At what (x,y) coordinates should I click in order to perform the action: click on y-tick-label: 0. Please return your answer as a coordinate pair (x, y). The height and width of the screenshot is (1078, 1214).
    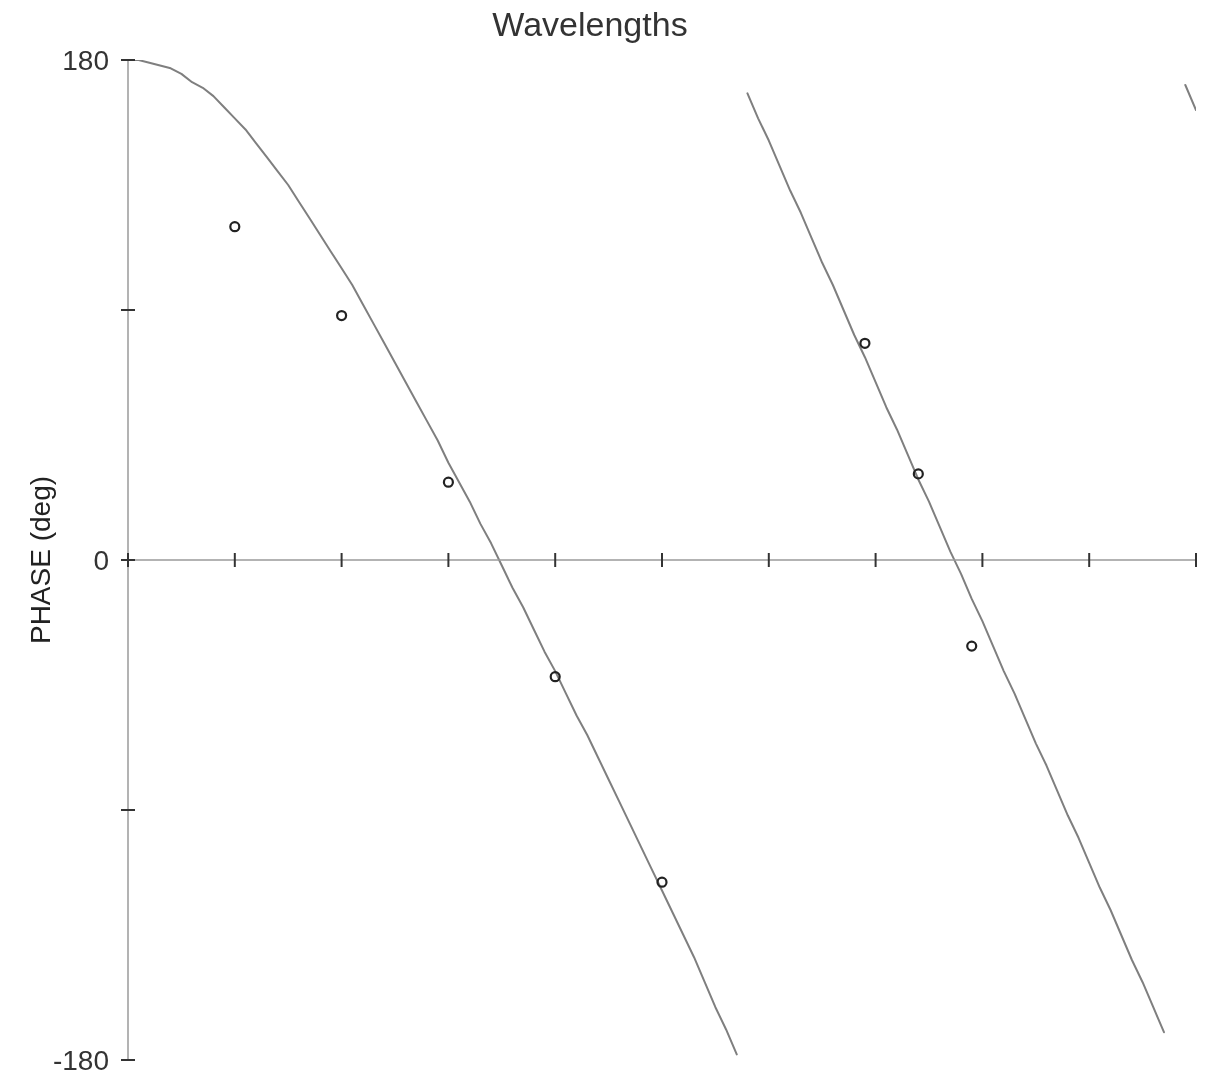
    Looking at the image, I should click on (101, 560).